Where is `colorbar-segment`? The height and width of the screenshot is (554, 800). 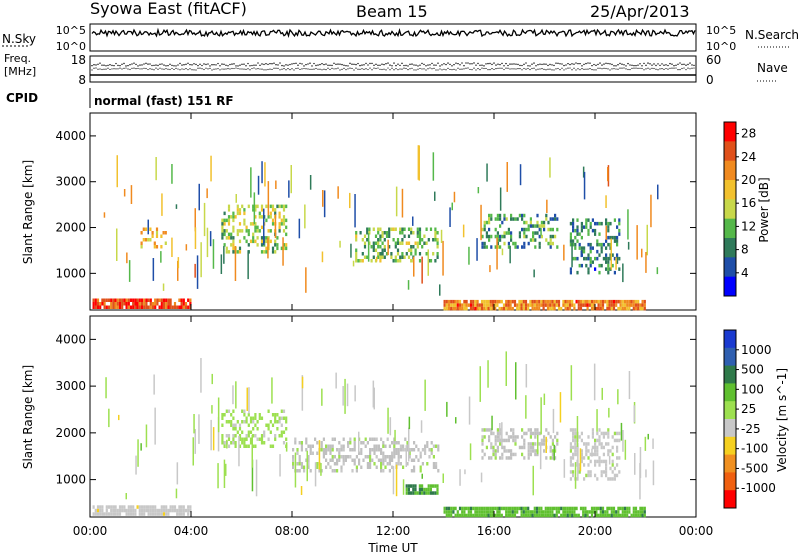
colorbar-segment is located at coordinates (730, 428).